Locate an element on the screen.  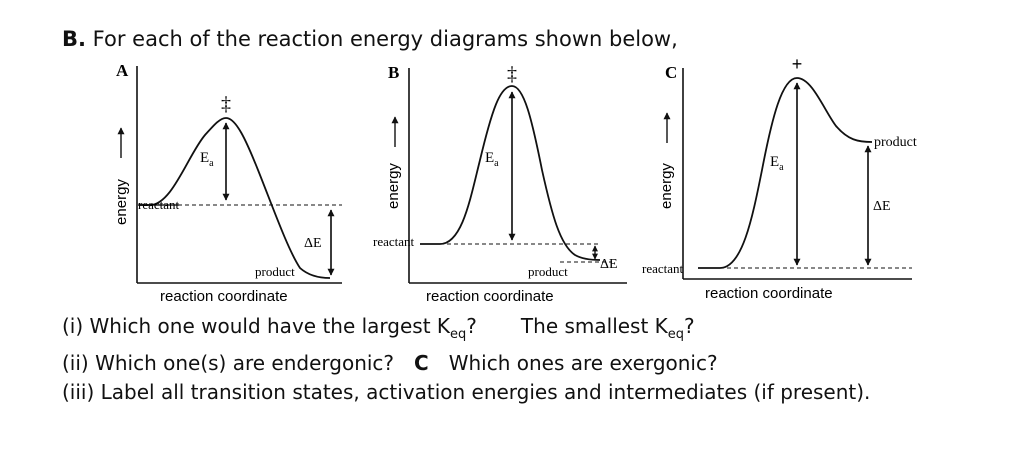
product-label-b: product is located at coordinates (548, 271).